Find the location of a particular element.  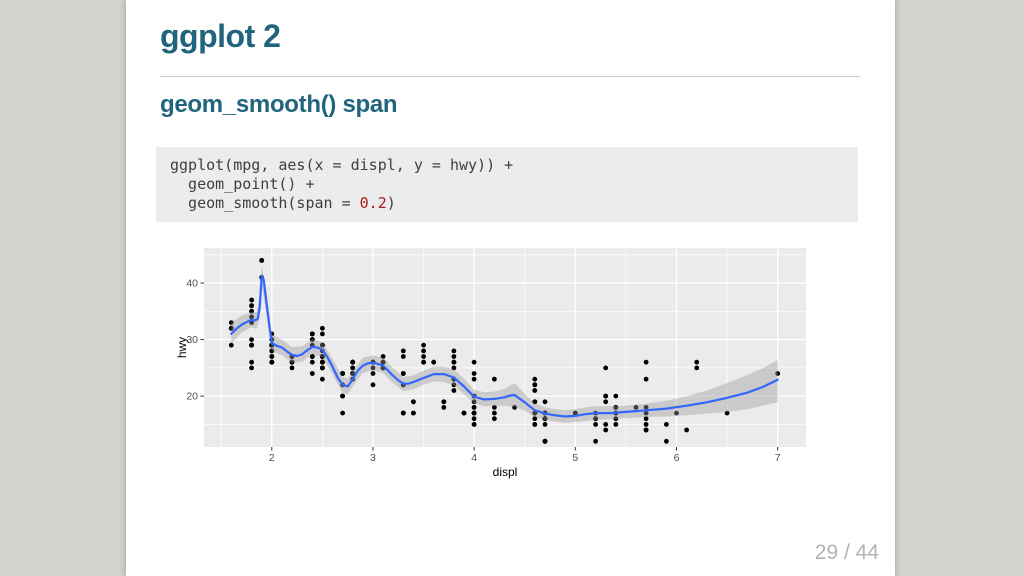

smooth-line is located at coordinates (504, 346).